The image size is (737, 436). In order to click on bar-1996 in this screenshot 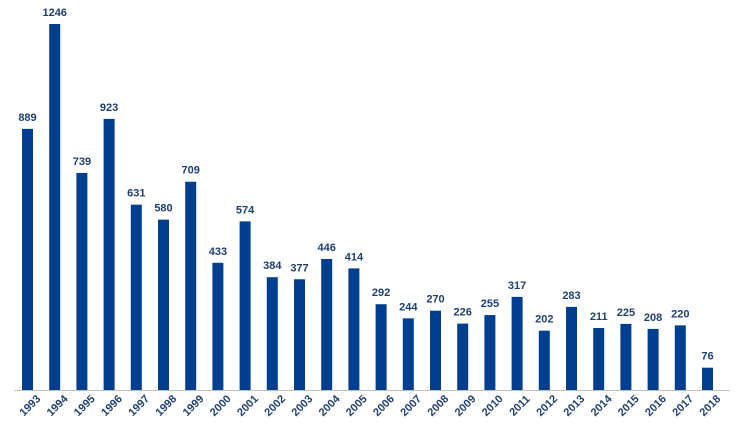, I will do `click(109, 254)`.